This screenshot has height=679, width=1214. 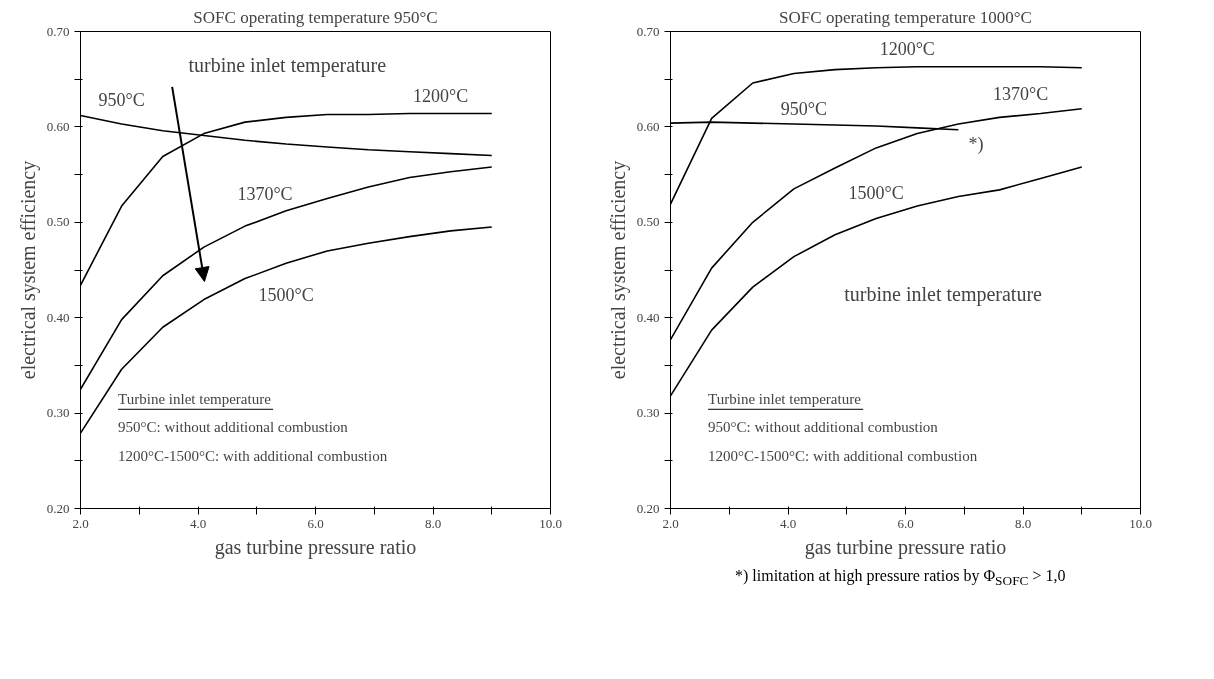 What do you see at coordinates (315, 17) in the screenshot?
I see `chart-title: SOFC operating temperature 950°C` at bounding box center [315, 17].